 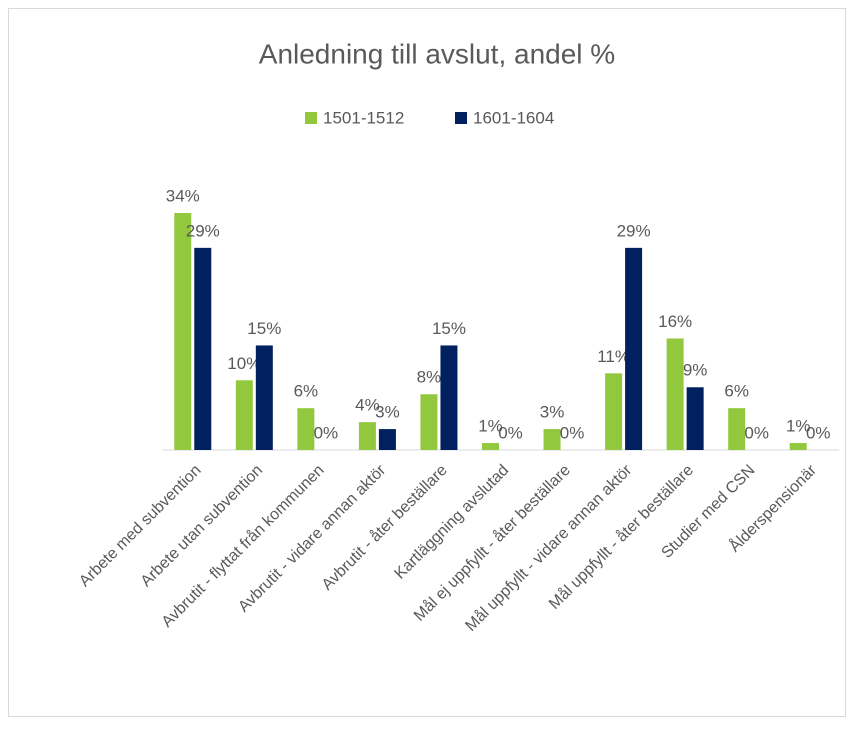 I want to click on data-label: 4%, so click(x=367, y=405).